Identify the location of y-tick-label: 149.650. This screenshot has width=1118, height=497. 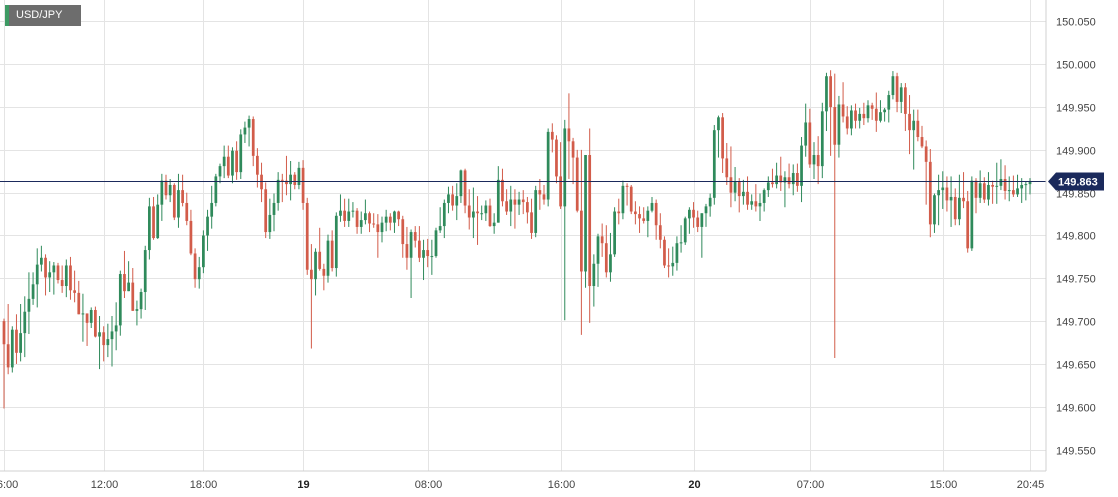
(1076, 366).